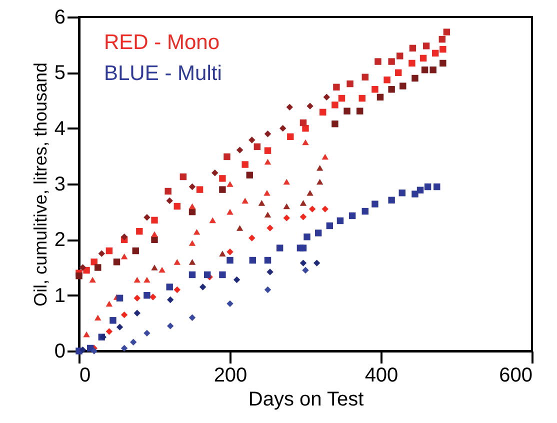  I want to click on y-tick-label: 2, so click(60, 240).